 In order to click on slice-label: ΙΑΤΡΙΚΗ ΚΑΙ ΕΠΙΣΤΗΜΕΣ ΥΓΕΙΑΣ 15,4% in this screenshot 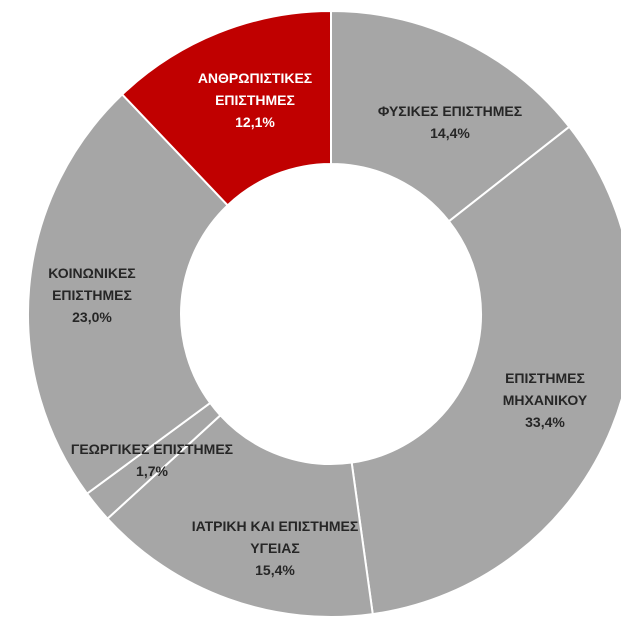, I will do `click(275, 548)`.